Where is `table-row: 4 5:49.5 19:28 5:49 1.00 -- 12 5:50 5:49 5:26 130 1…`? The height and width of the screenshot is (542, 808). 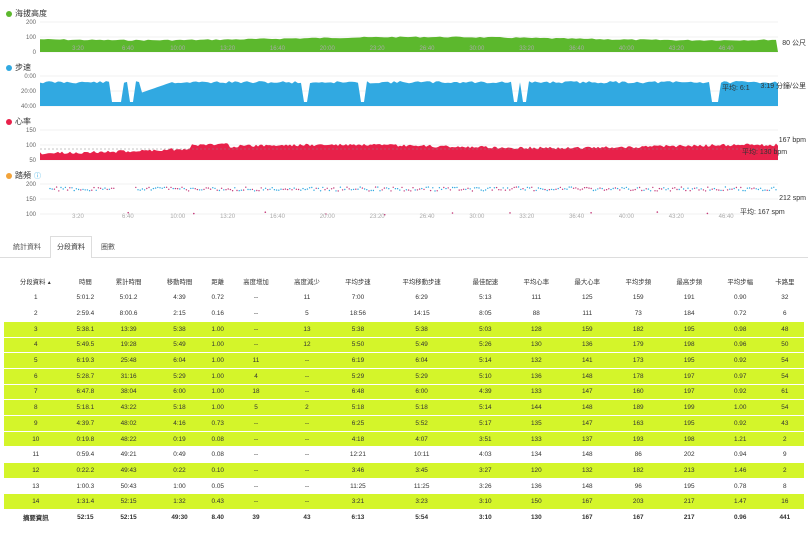 table-row: 4 5:49.5 19:28 5:49 1.00 -- 12 5:50 5:49 5:26 130 1… is located at coordinates (404, 345).